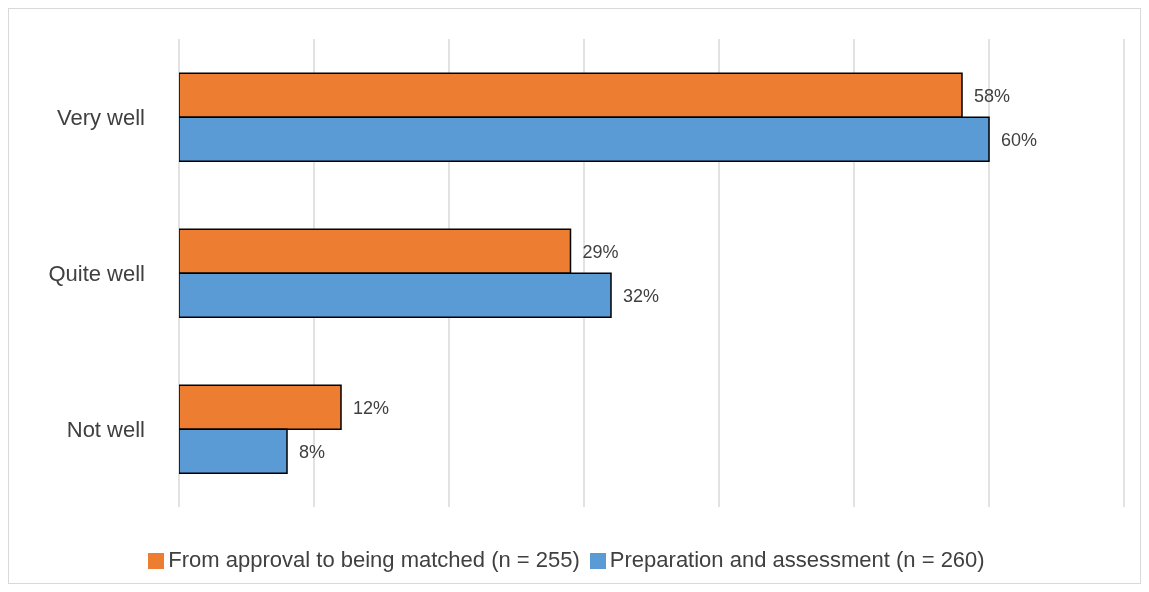  I want to click on data-label: 12%, so click(371, 407).